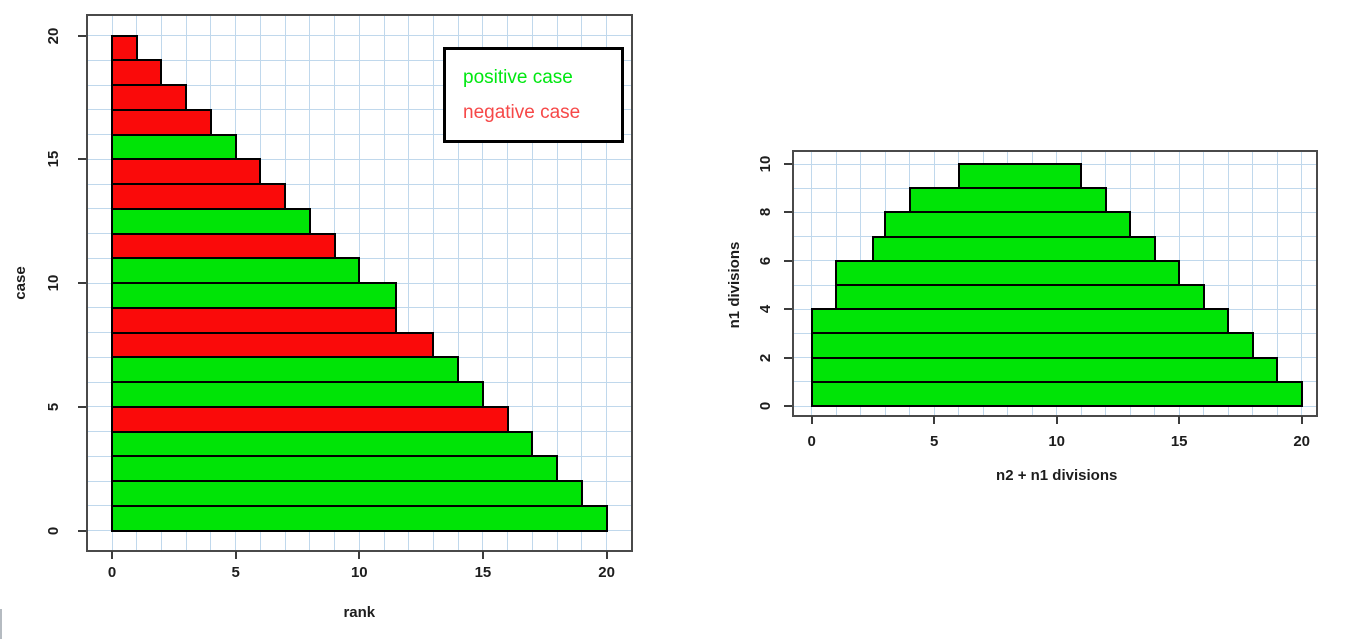 The width and height of the screenshot is (1350, 639). Describe the element at coordinates (765, 260) in the screenshot. I see `y-axis-tick-label: 6` at that location.